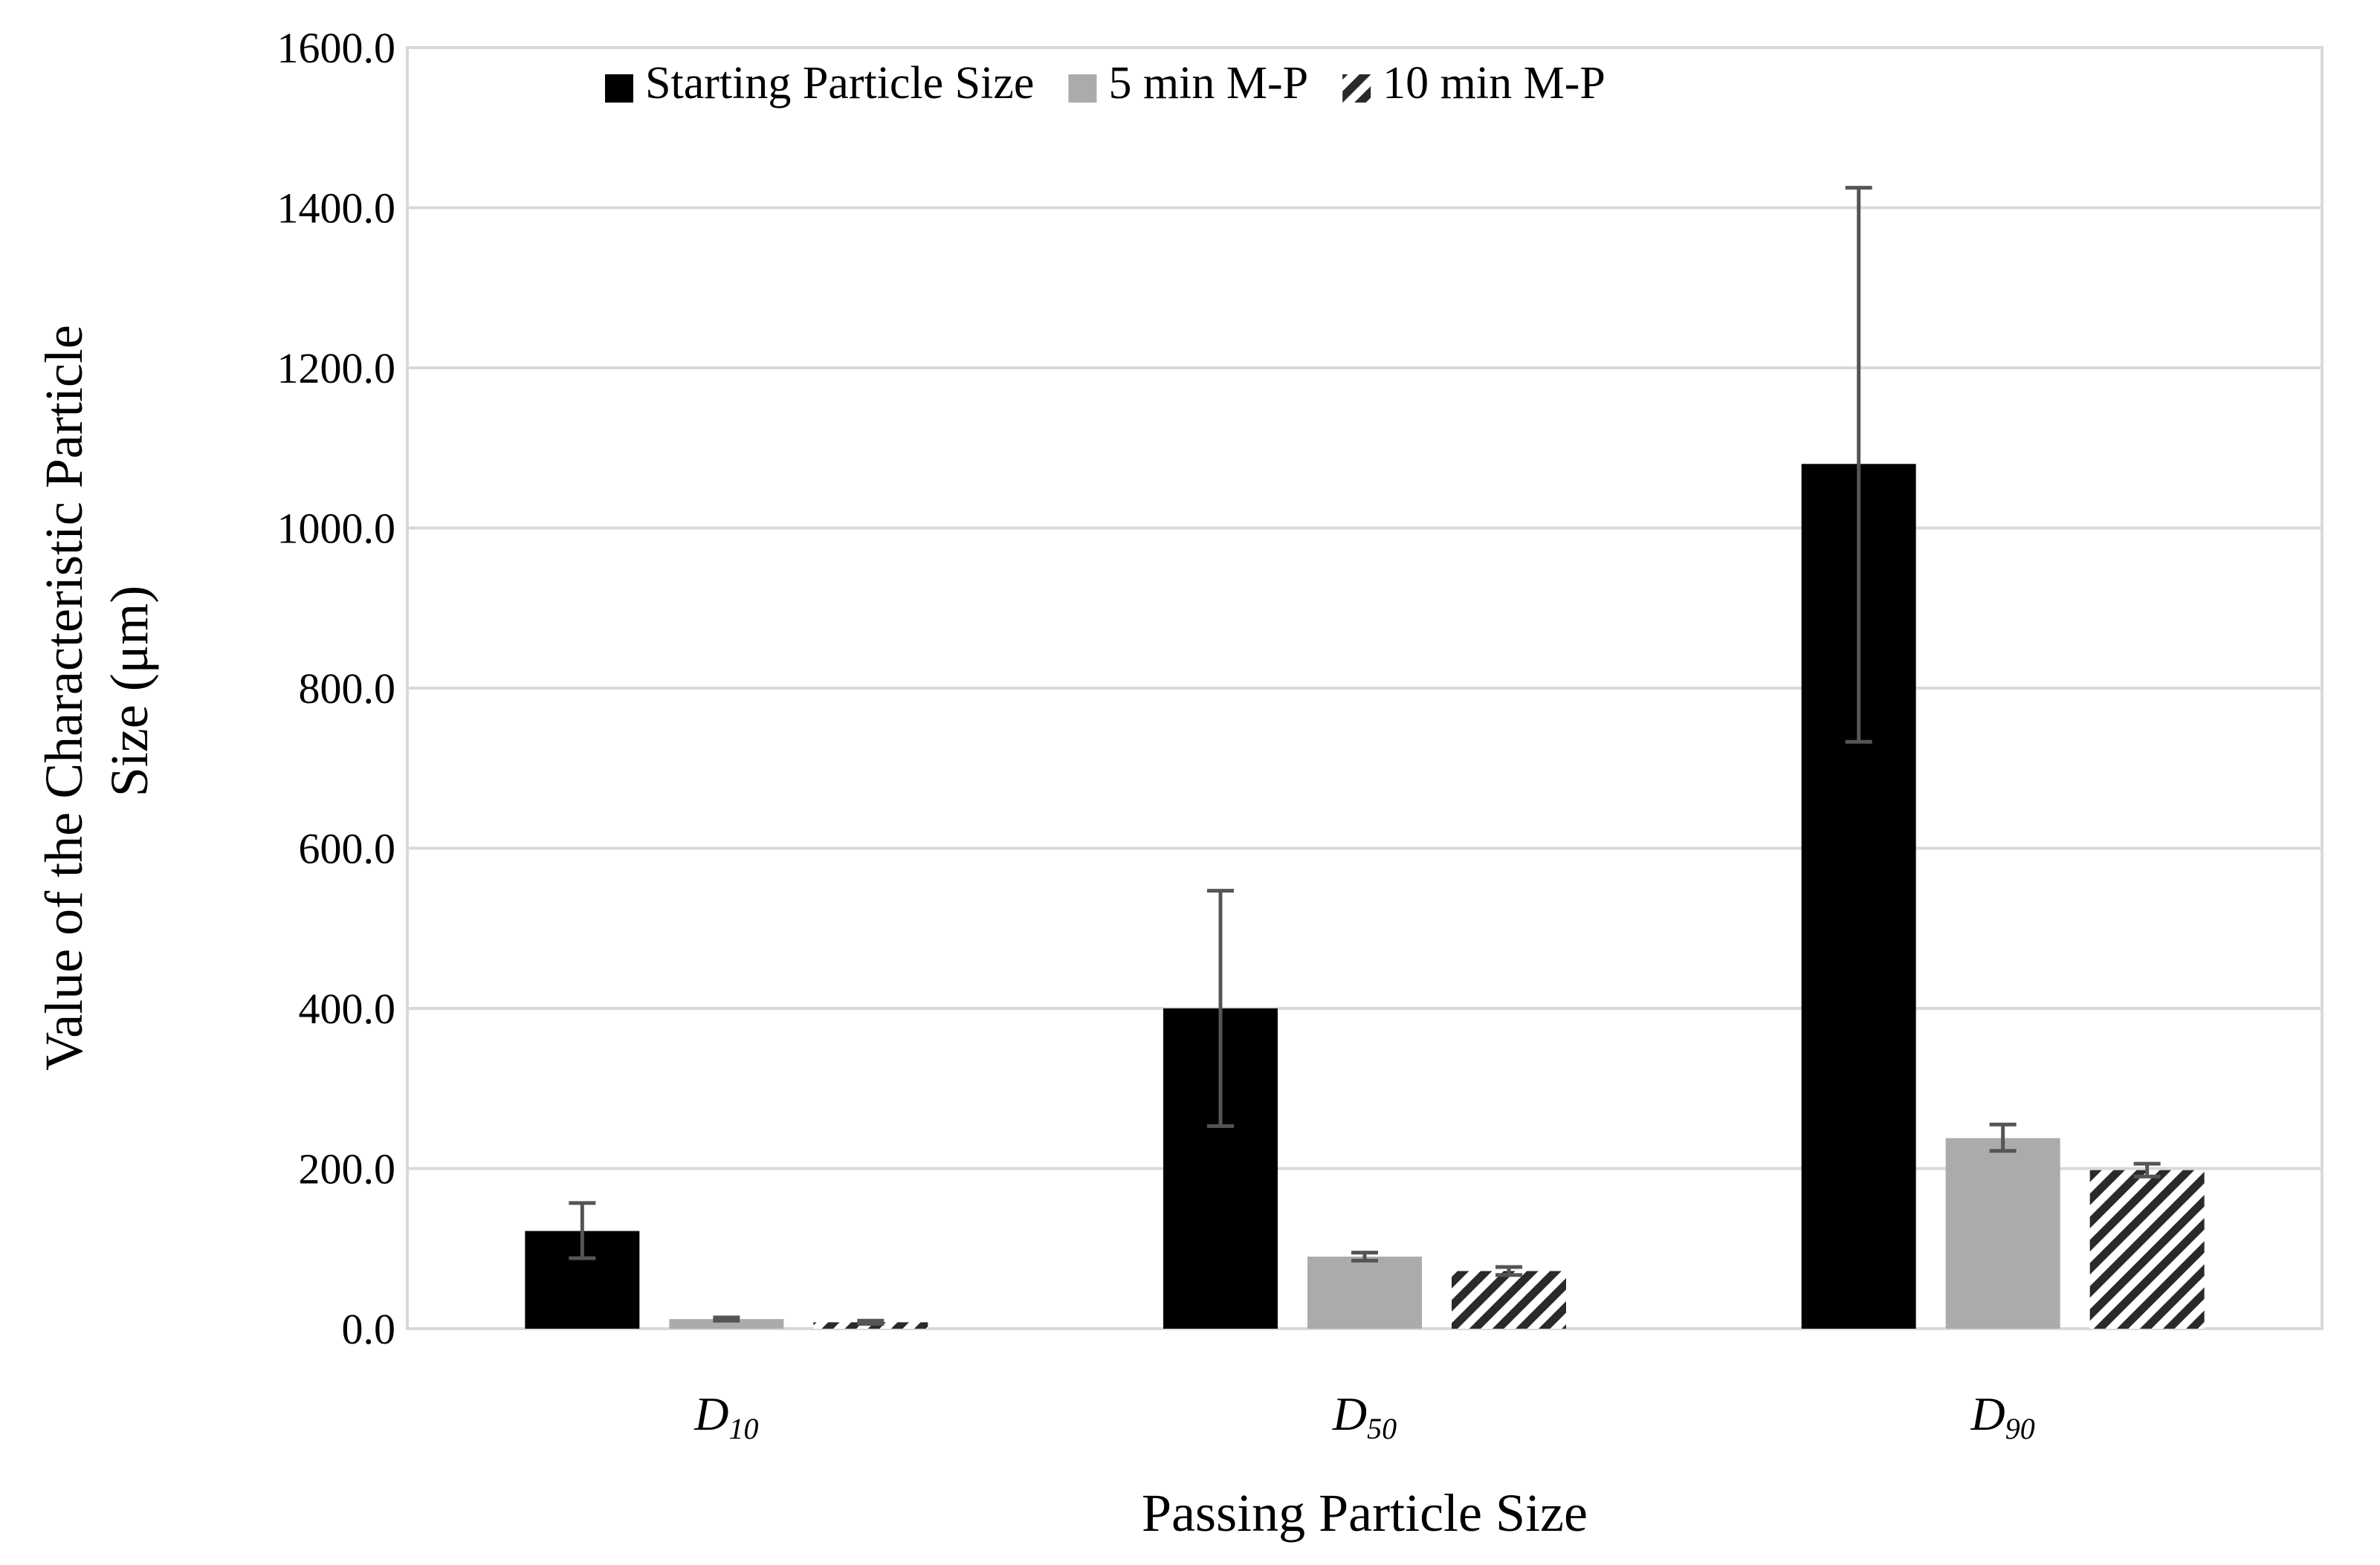 The image size is (2380, 1565). I want to click on legend-item: 5 min M-P, so click(1188, 83).